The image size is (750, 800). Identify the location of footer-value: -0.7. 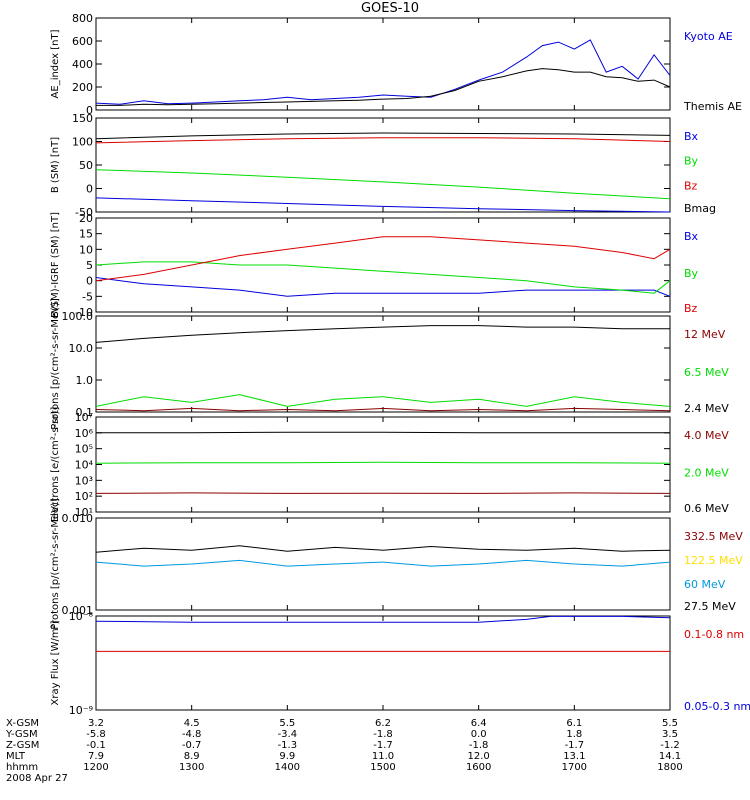
(192, 745).